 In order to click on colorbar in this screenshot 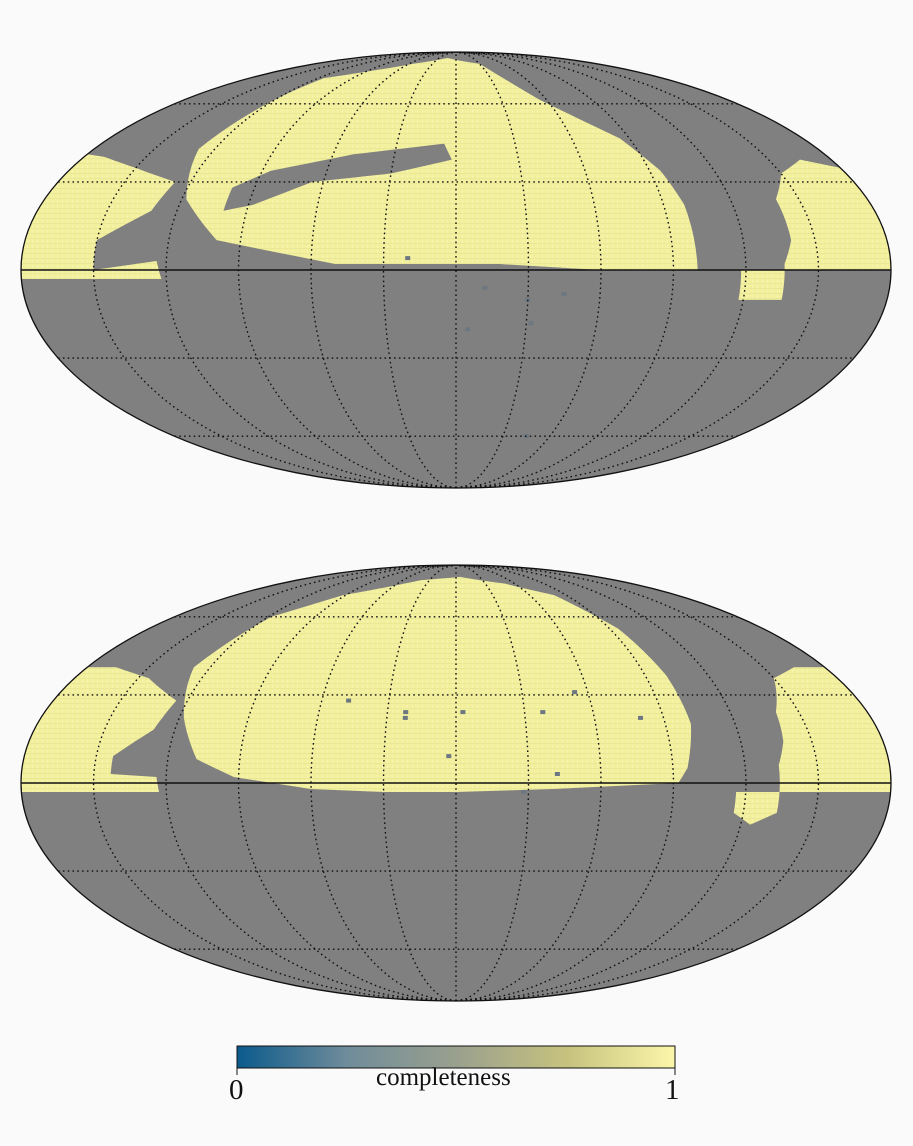, I will do `click(456, 1060)`.